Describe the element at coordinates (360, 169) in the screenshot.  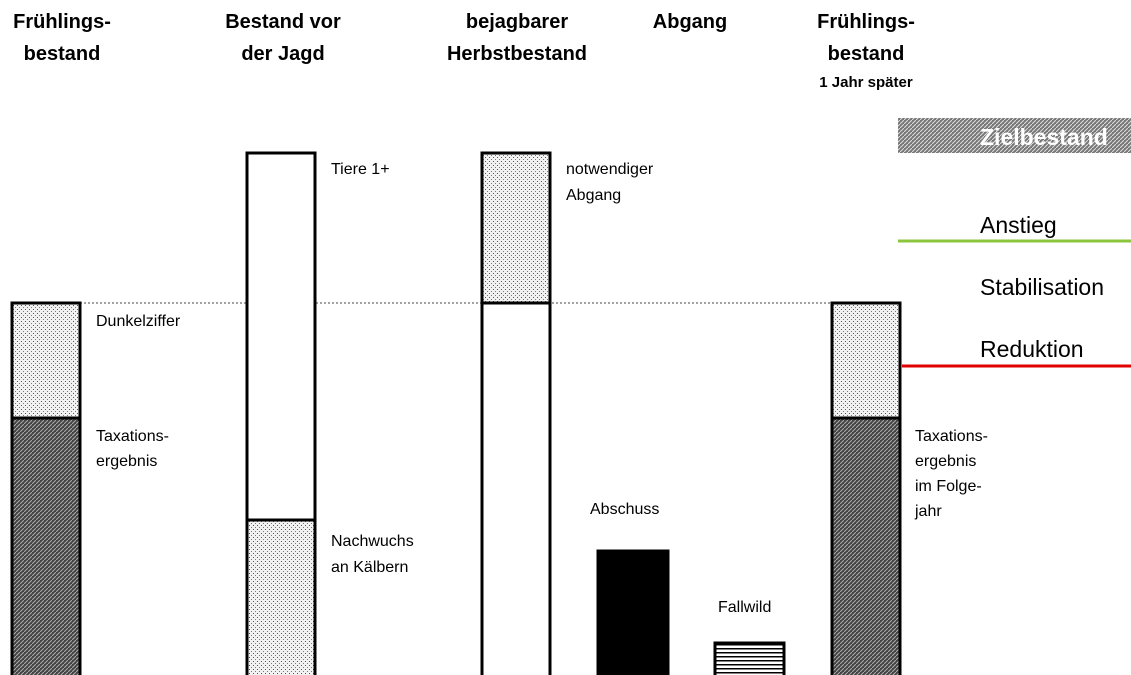
I see `label: Tiere 1+` at that location.